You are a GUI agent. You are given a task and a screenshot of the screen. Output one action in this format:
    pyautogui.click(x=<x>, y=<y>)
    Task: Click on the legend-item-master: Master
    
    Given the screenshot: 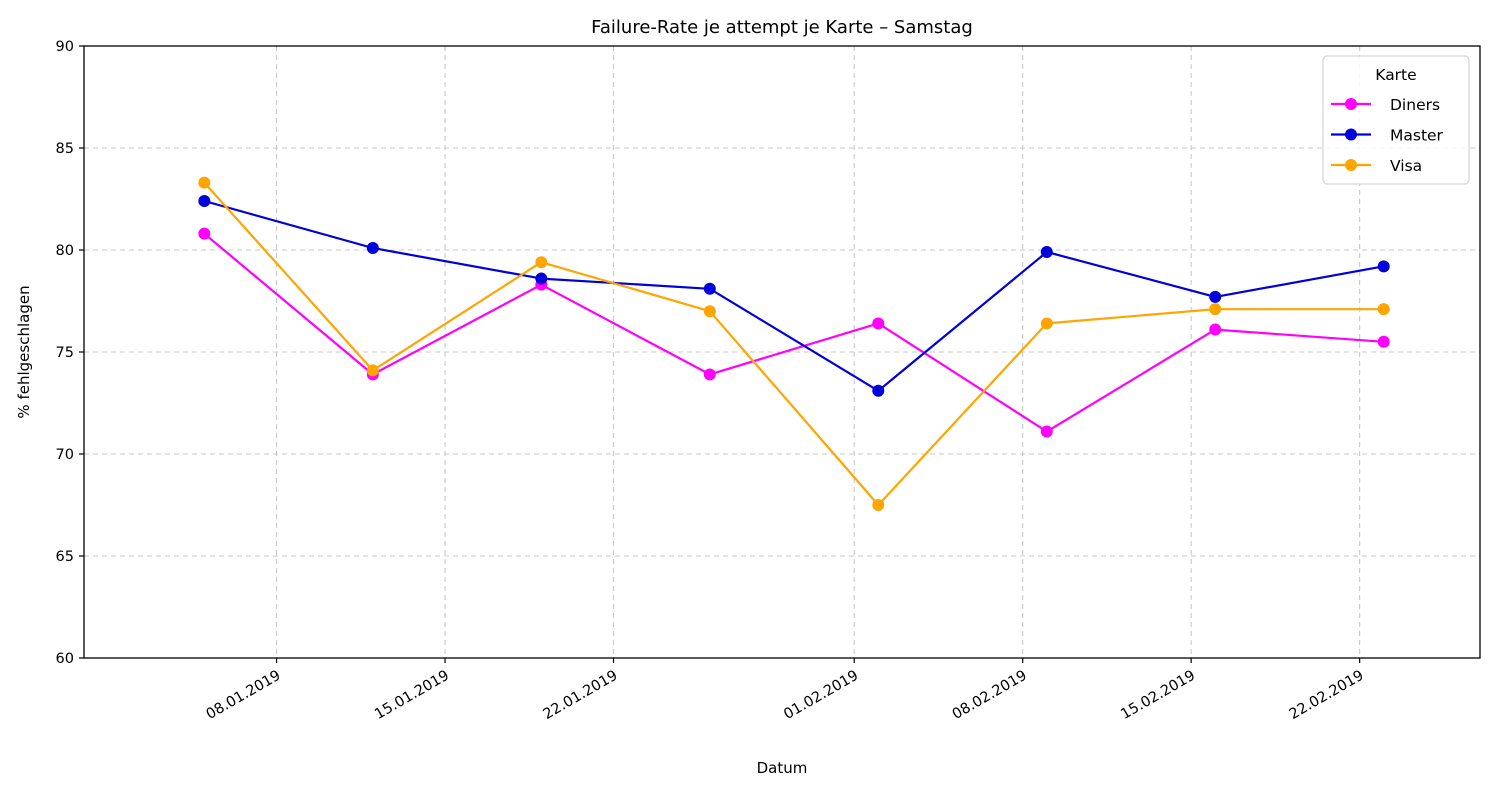 What is the action you would take?
    pyautogui.click(x=1387, y=136)
    